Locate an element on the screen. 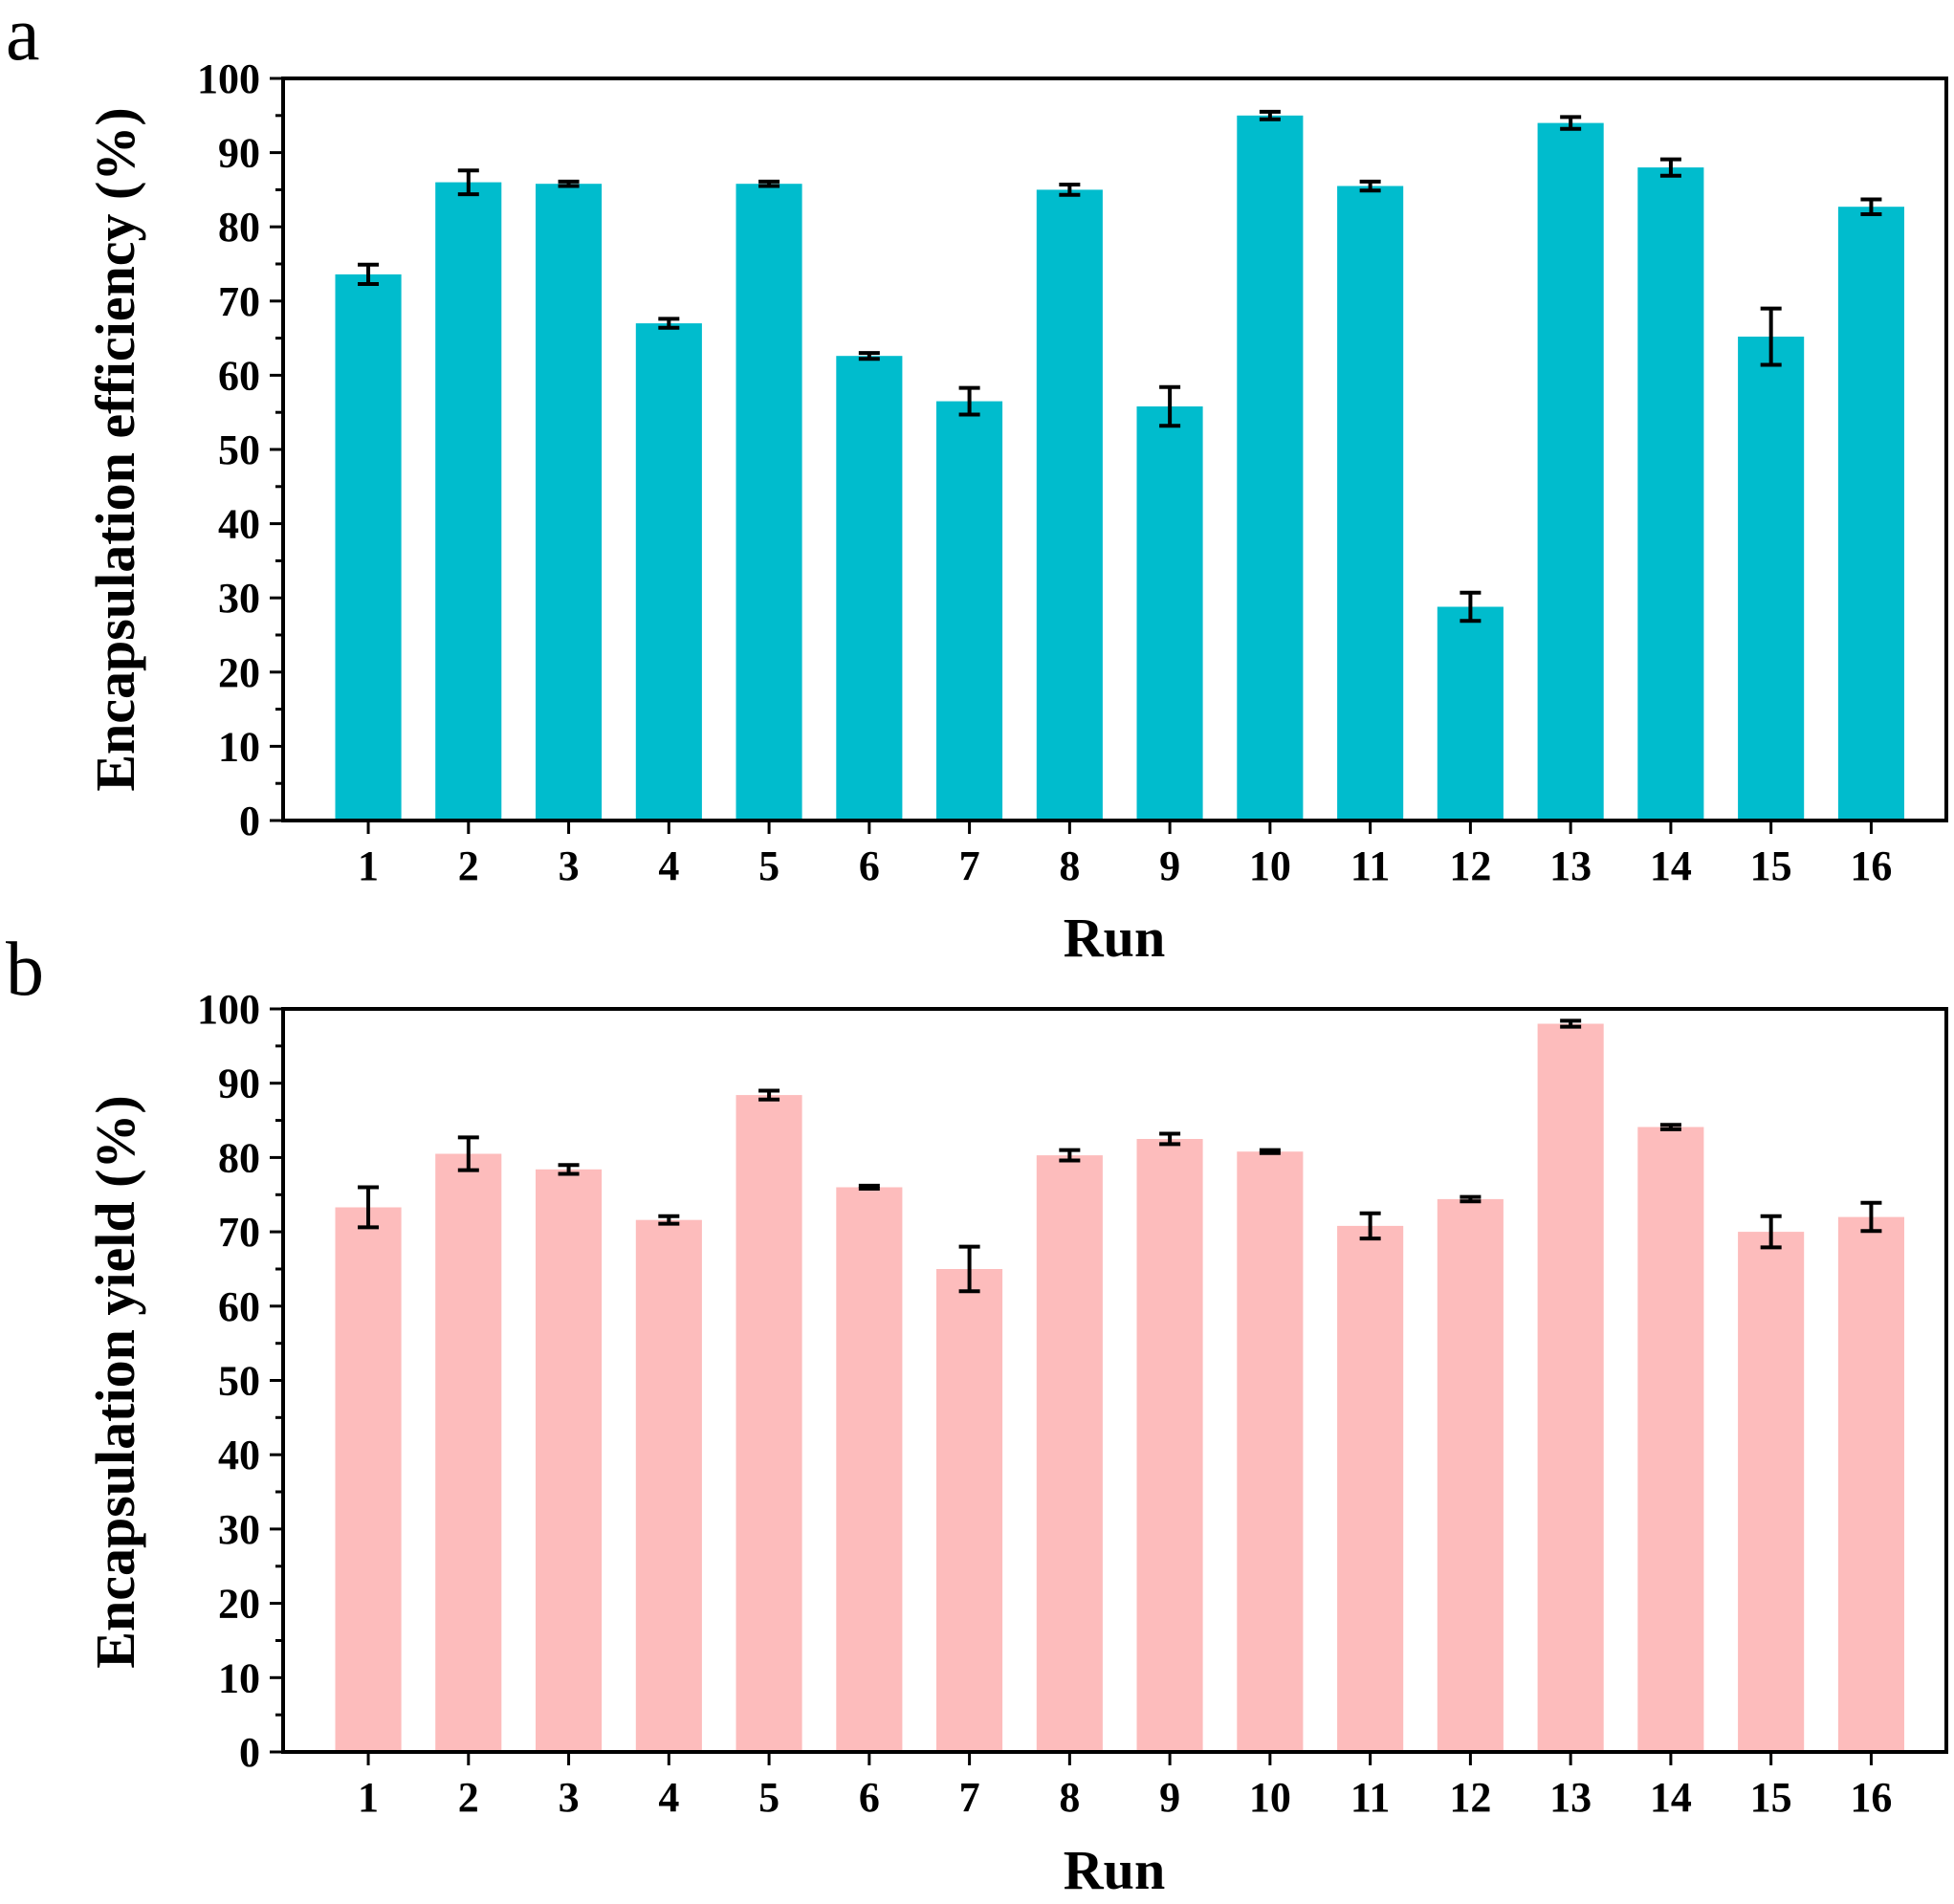 This screenshot has height=1904, width=1954. x-tick-label: 1 is located at coordinates (368, 866).